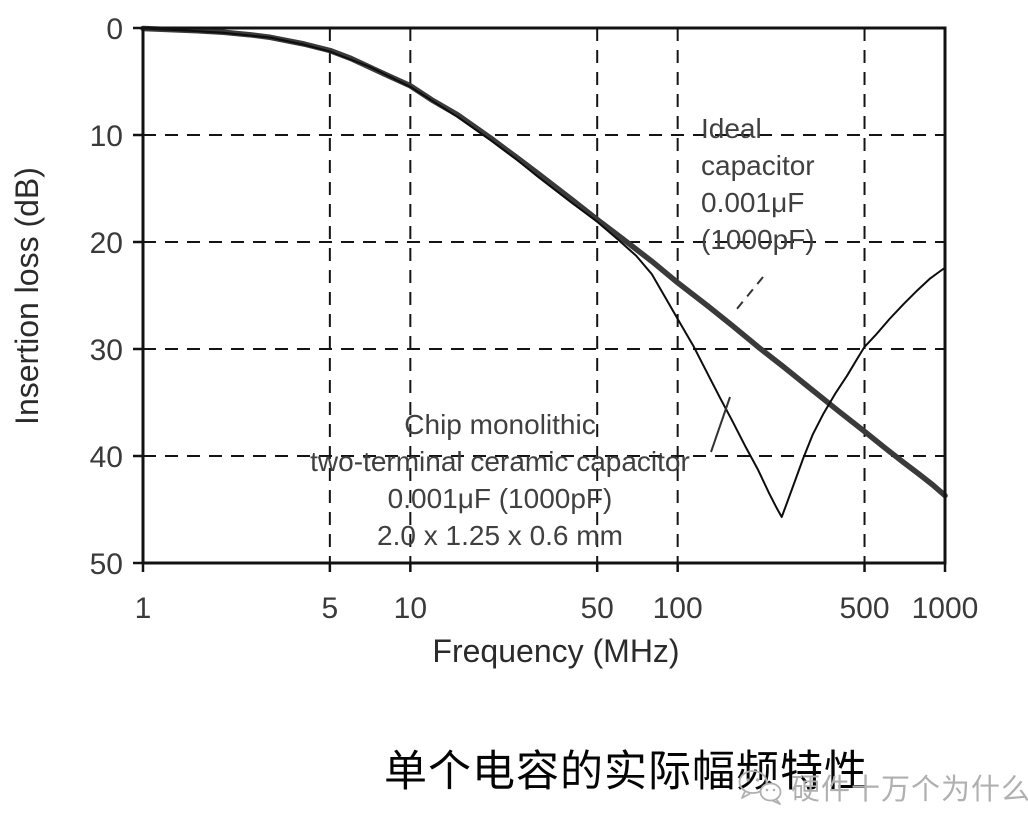  Describe the element at coordinates (864, 608) in the screenshot. I see `x-tick-label: 500` at that location.